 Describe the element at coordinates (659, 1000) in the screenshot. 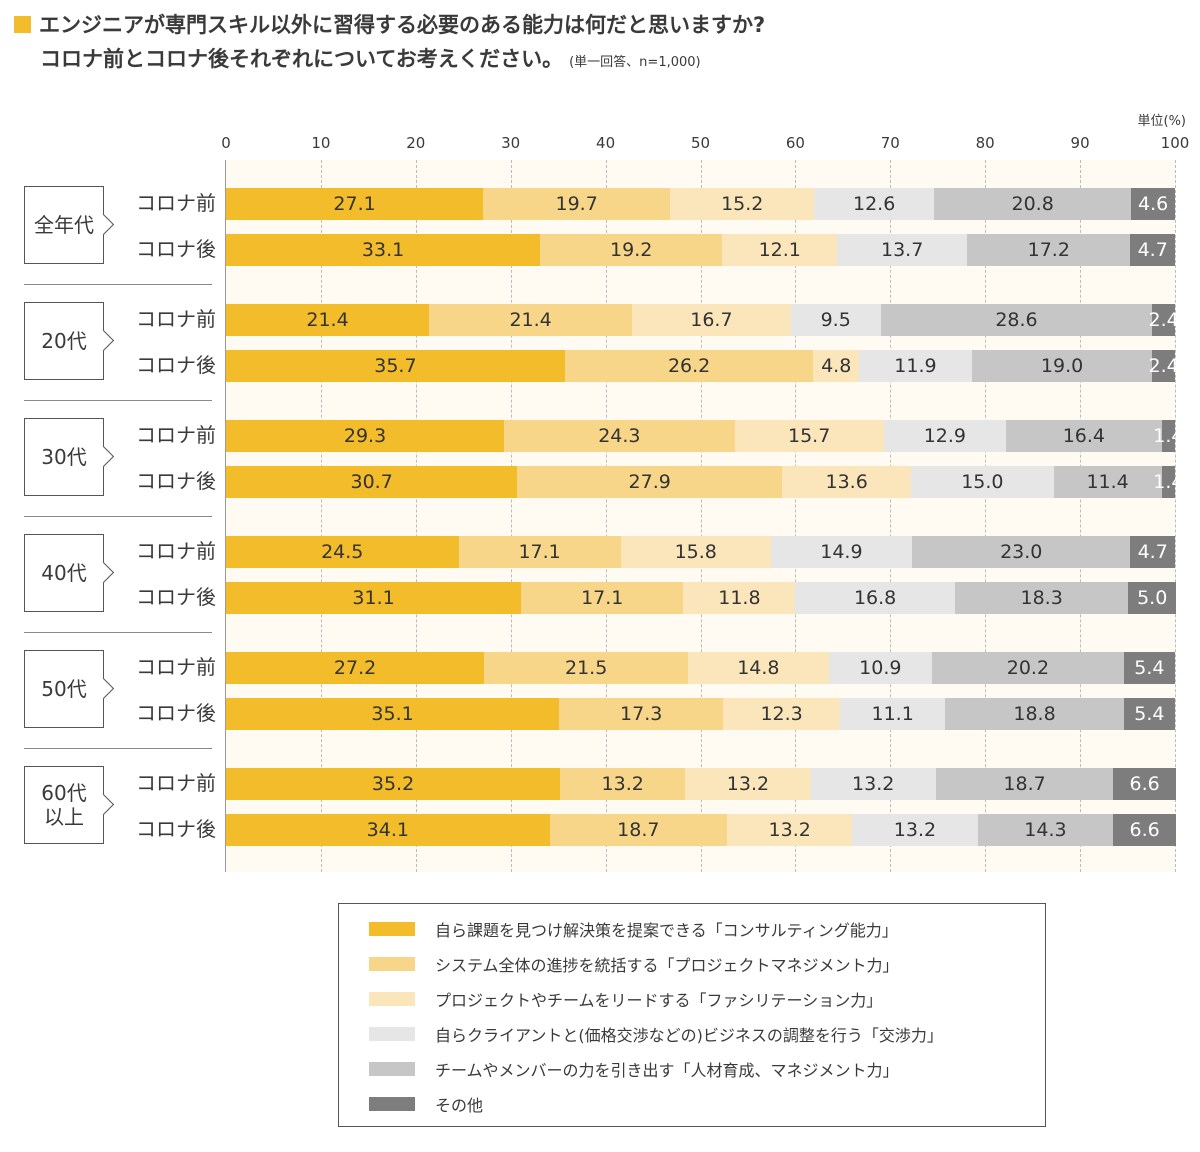

I see `legend-label: プロジェクトやチームをリードする「ファシリテーション力」` at that location.